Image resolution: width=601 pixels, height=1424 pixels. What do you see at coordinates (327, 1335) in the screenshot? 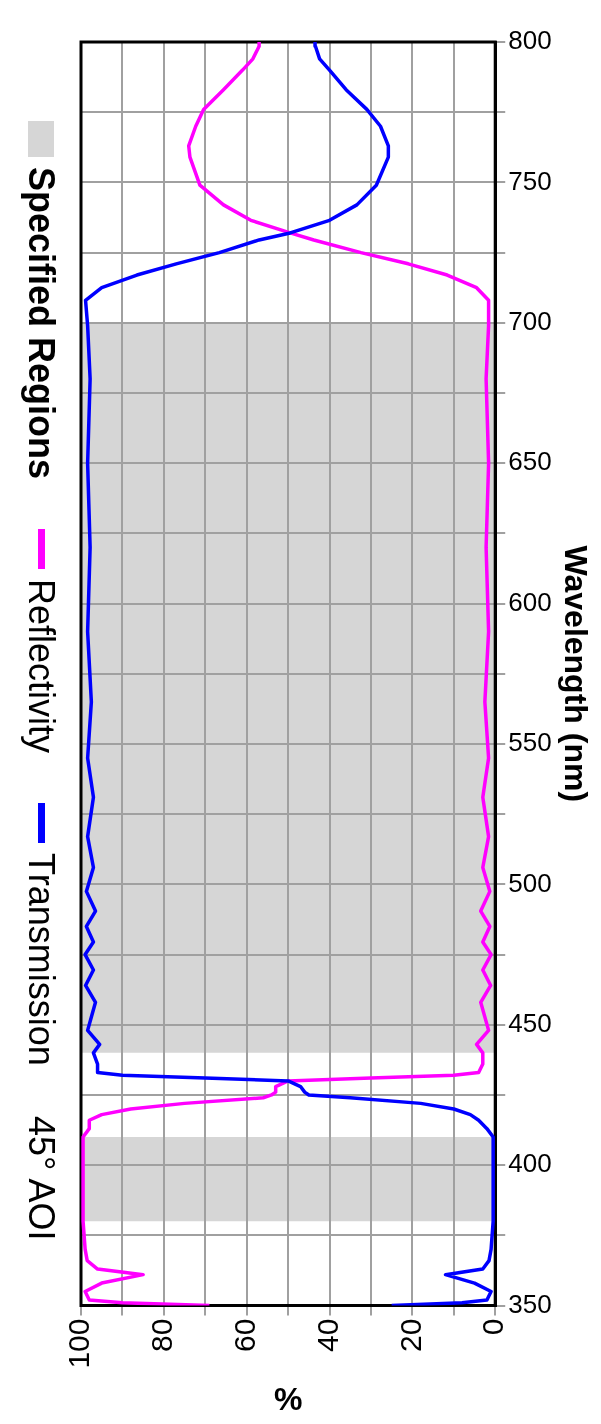
I see `x-tick-label: 40` at bounding box center [327, 1335].